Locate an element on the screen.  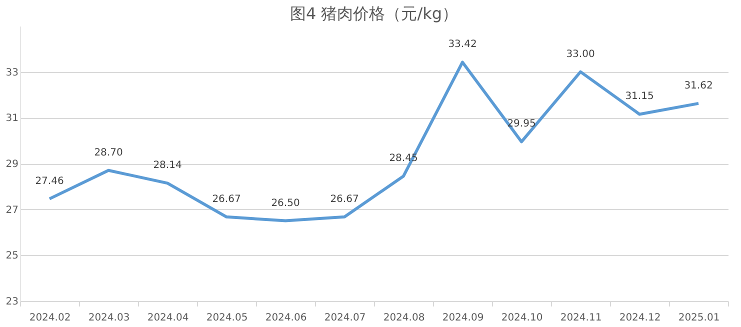
data-label: 31.62 is located at coordinates (698, 86).